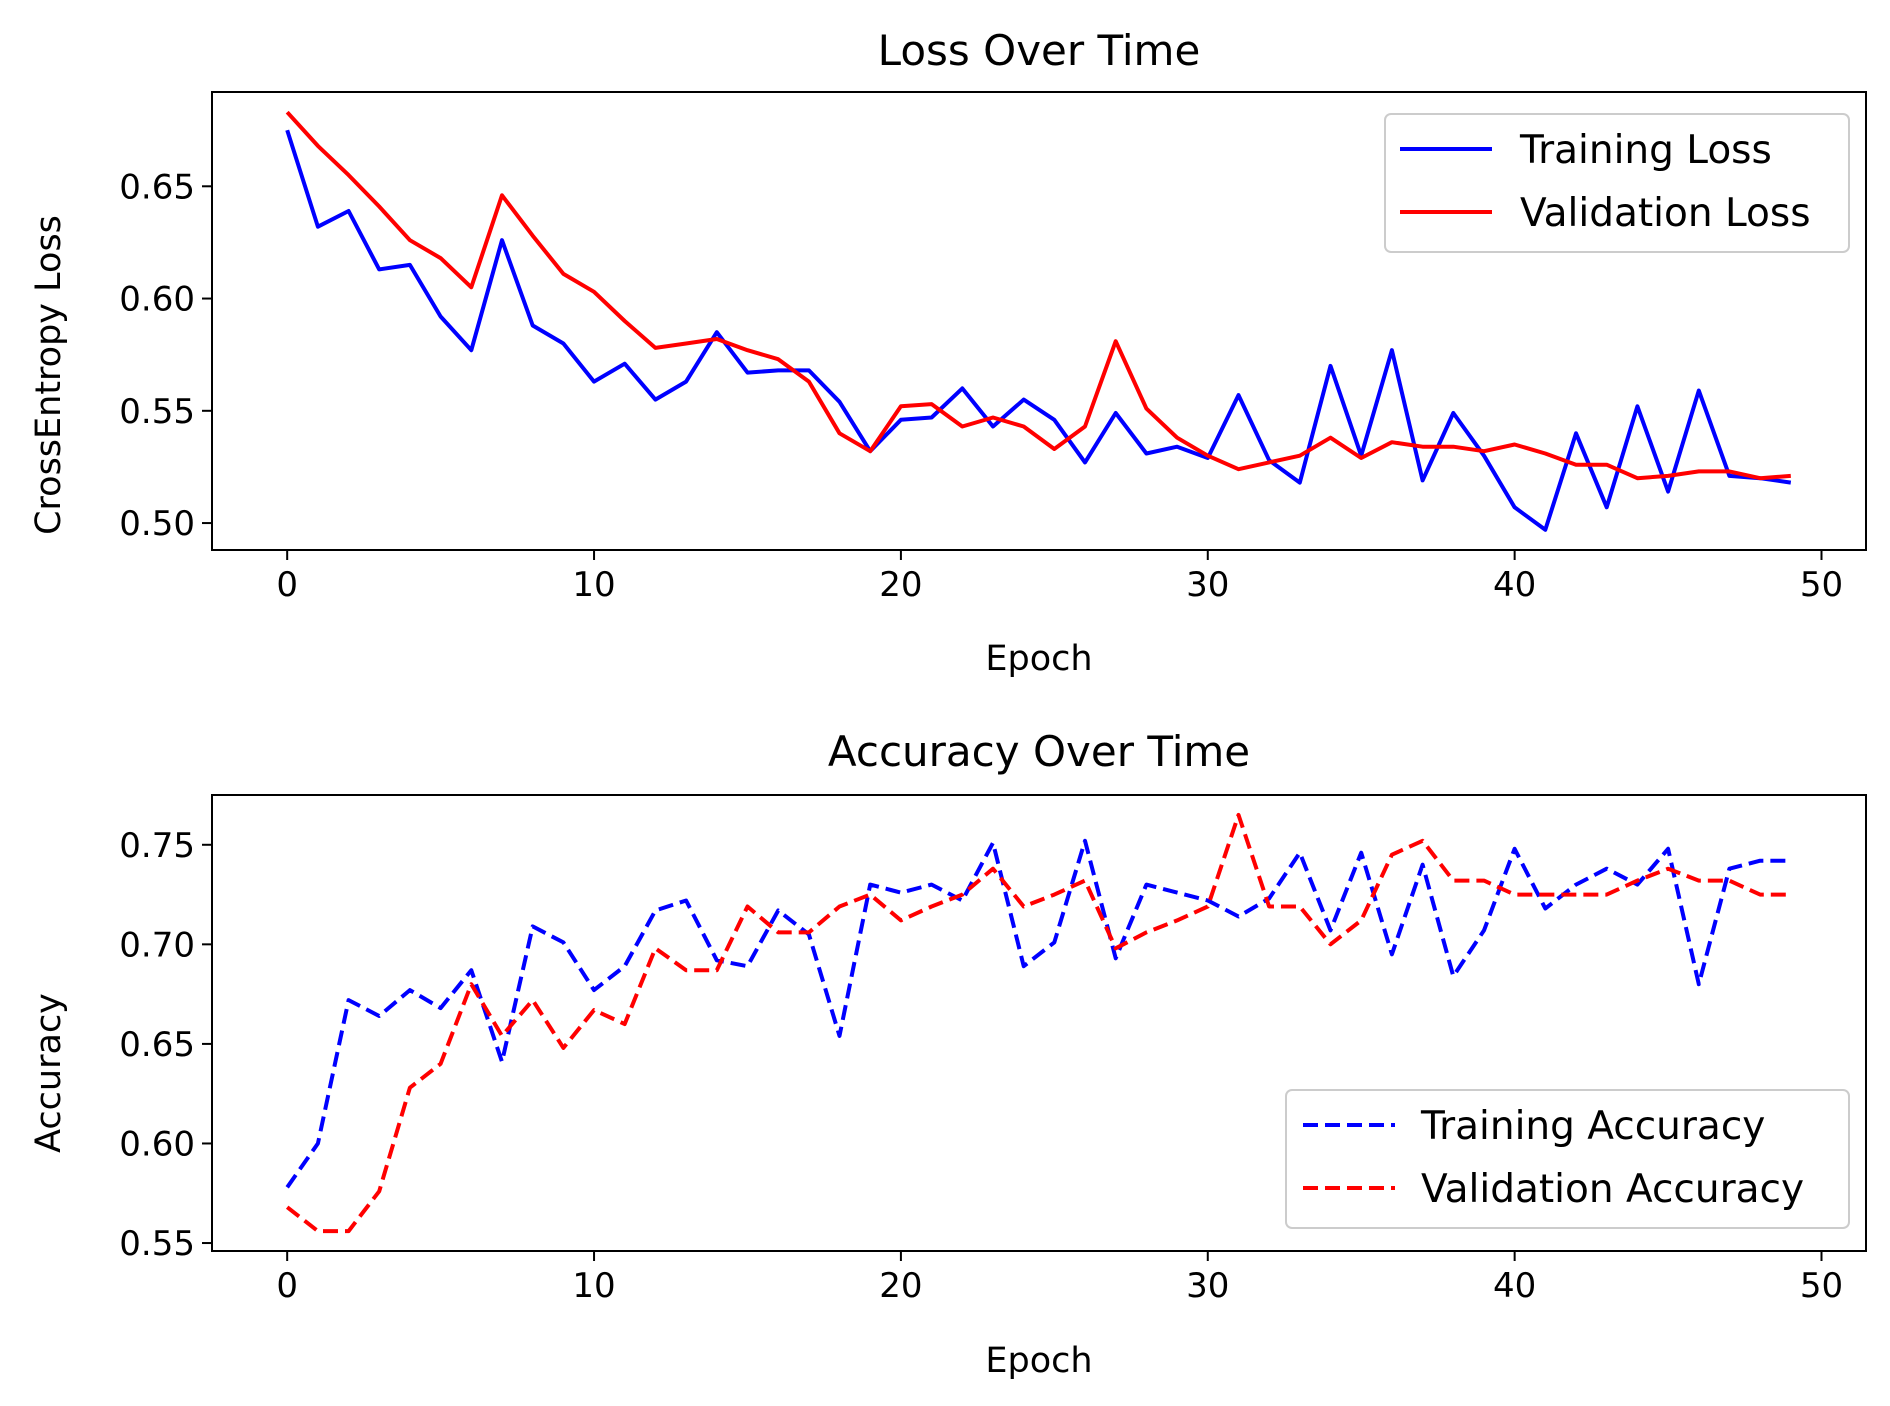  Describe the element at coordinates (157, 412) in the screenshot. I see `loss-ytick-label: 0.55` at that location.